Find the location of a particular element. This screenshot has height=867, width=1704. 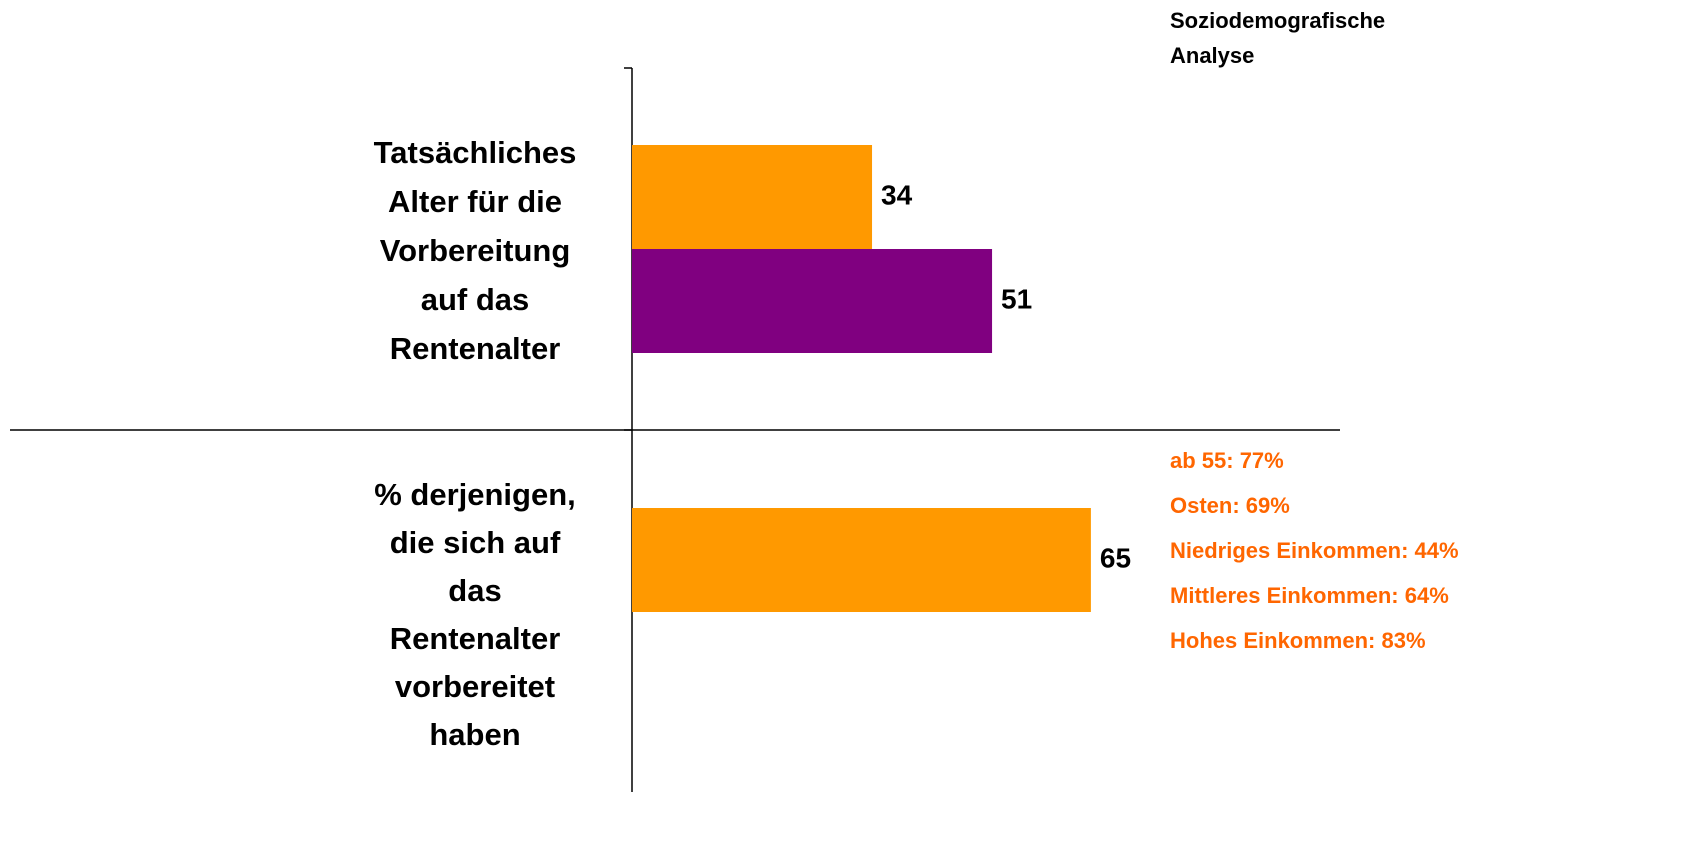

category-label: haben is located at coordinates (474, 734).